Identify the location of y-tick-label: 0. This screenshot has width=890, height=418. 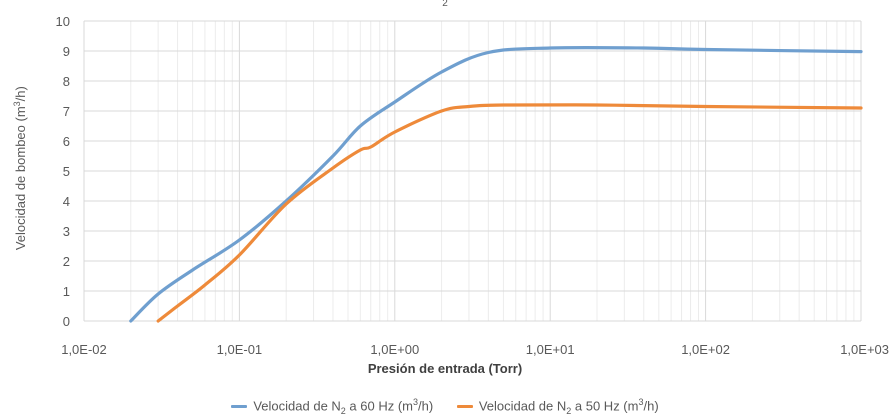
(66, 321).